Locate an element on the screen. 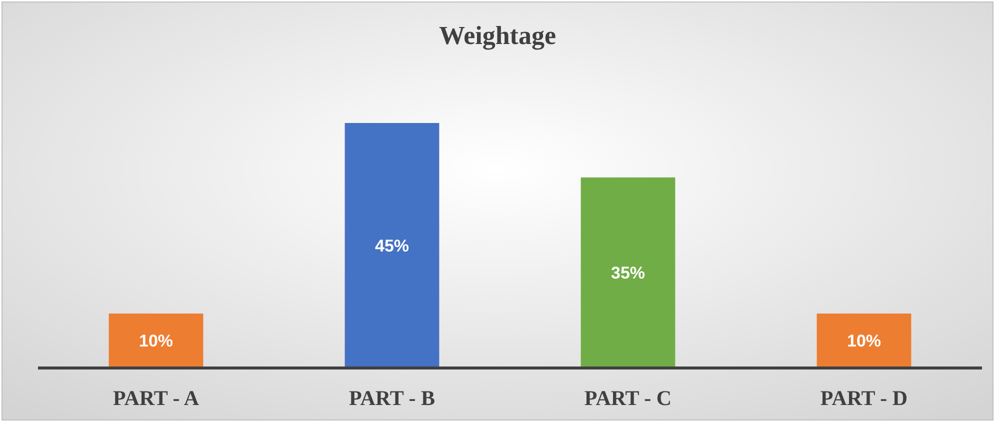 The height and width of the screenshot is (424, 995). x-tick-label: PART - A is located at coordinates (156, 398).